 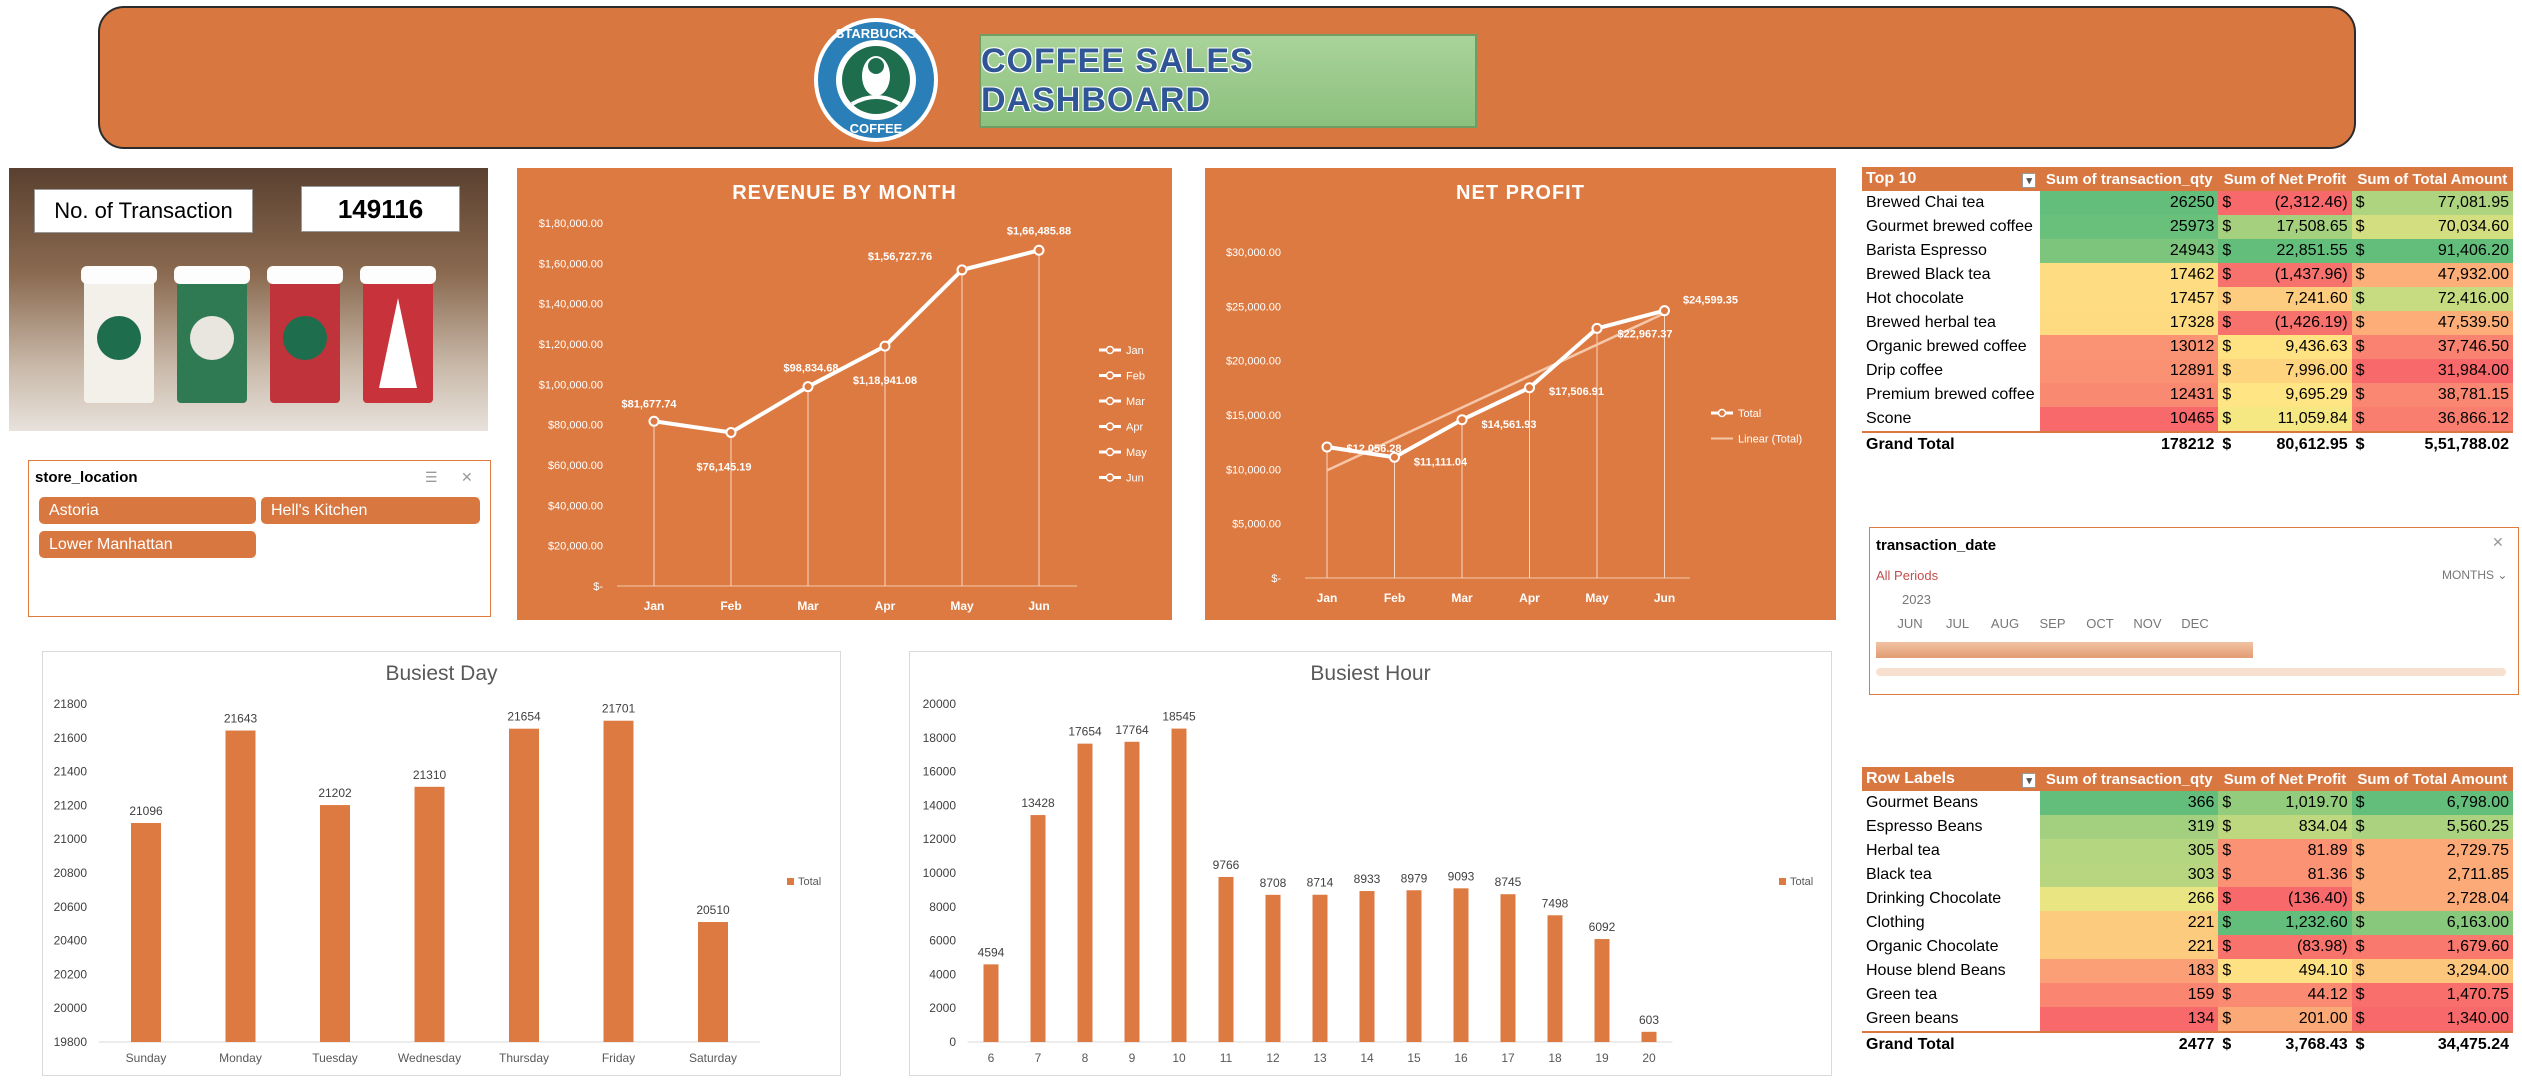 What do you see at coordinates (1253, 362) in the screenshot?
I see `y-tick-label: $20,000.00` at bounding box center [1253, 362].